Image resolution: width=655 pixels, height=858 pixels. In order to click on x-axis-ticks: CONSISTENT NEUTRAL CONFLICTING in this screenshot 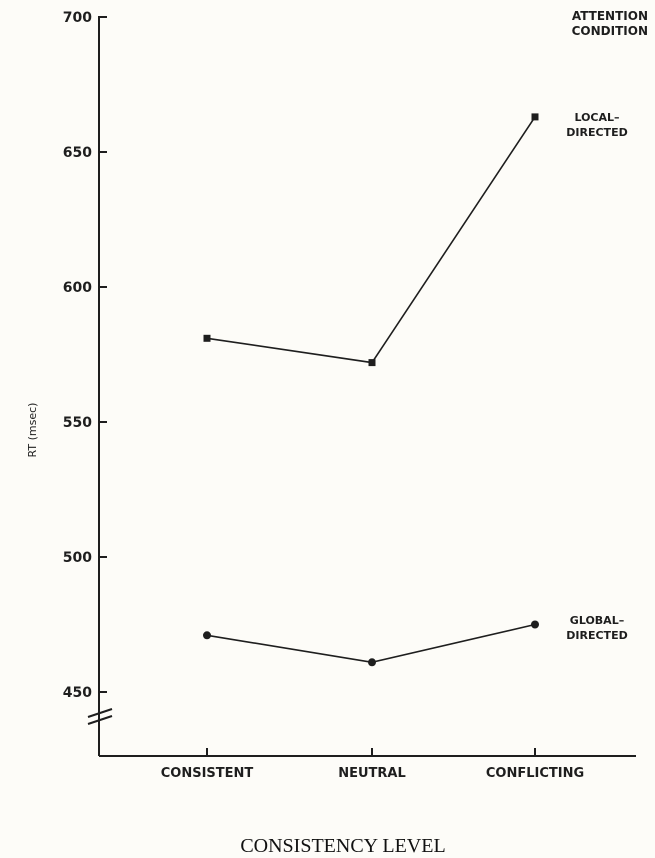, I will do `click(372, 764)`.